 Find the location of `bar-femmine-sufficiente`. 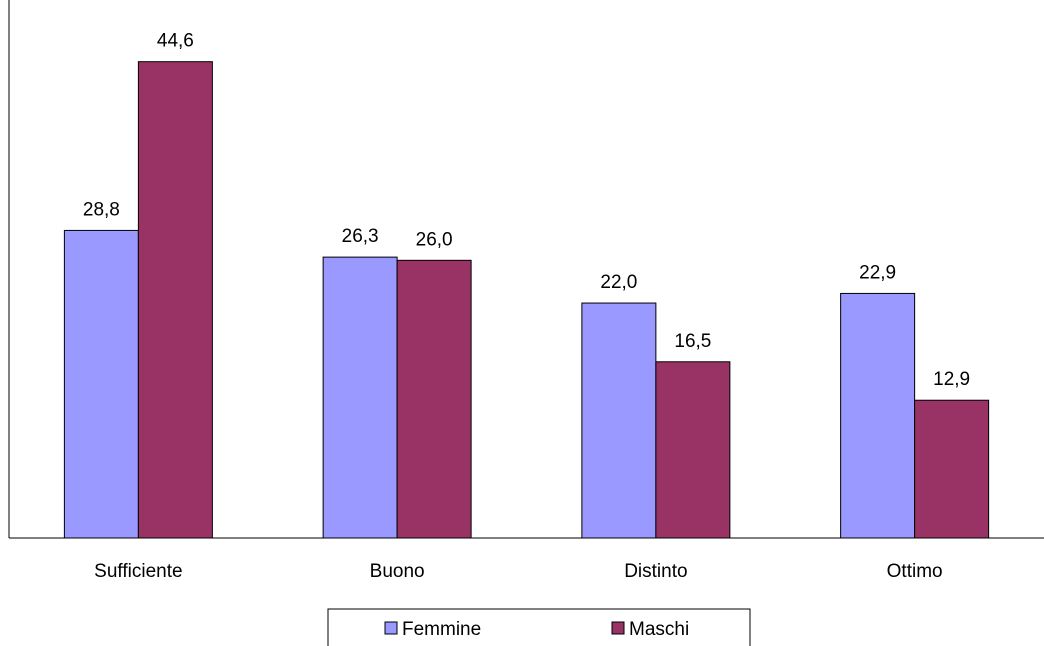

bar-femmine-sufficiente is located at coordinates (101, 384).